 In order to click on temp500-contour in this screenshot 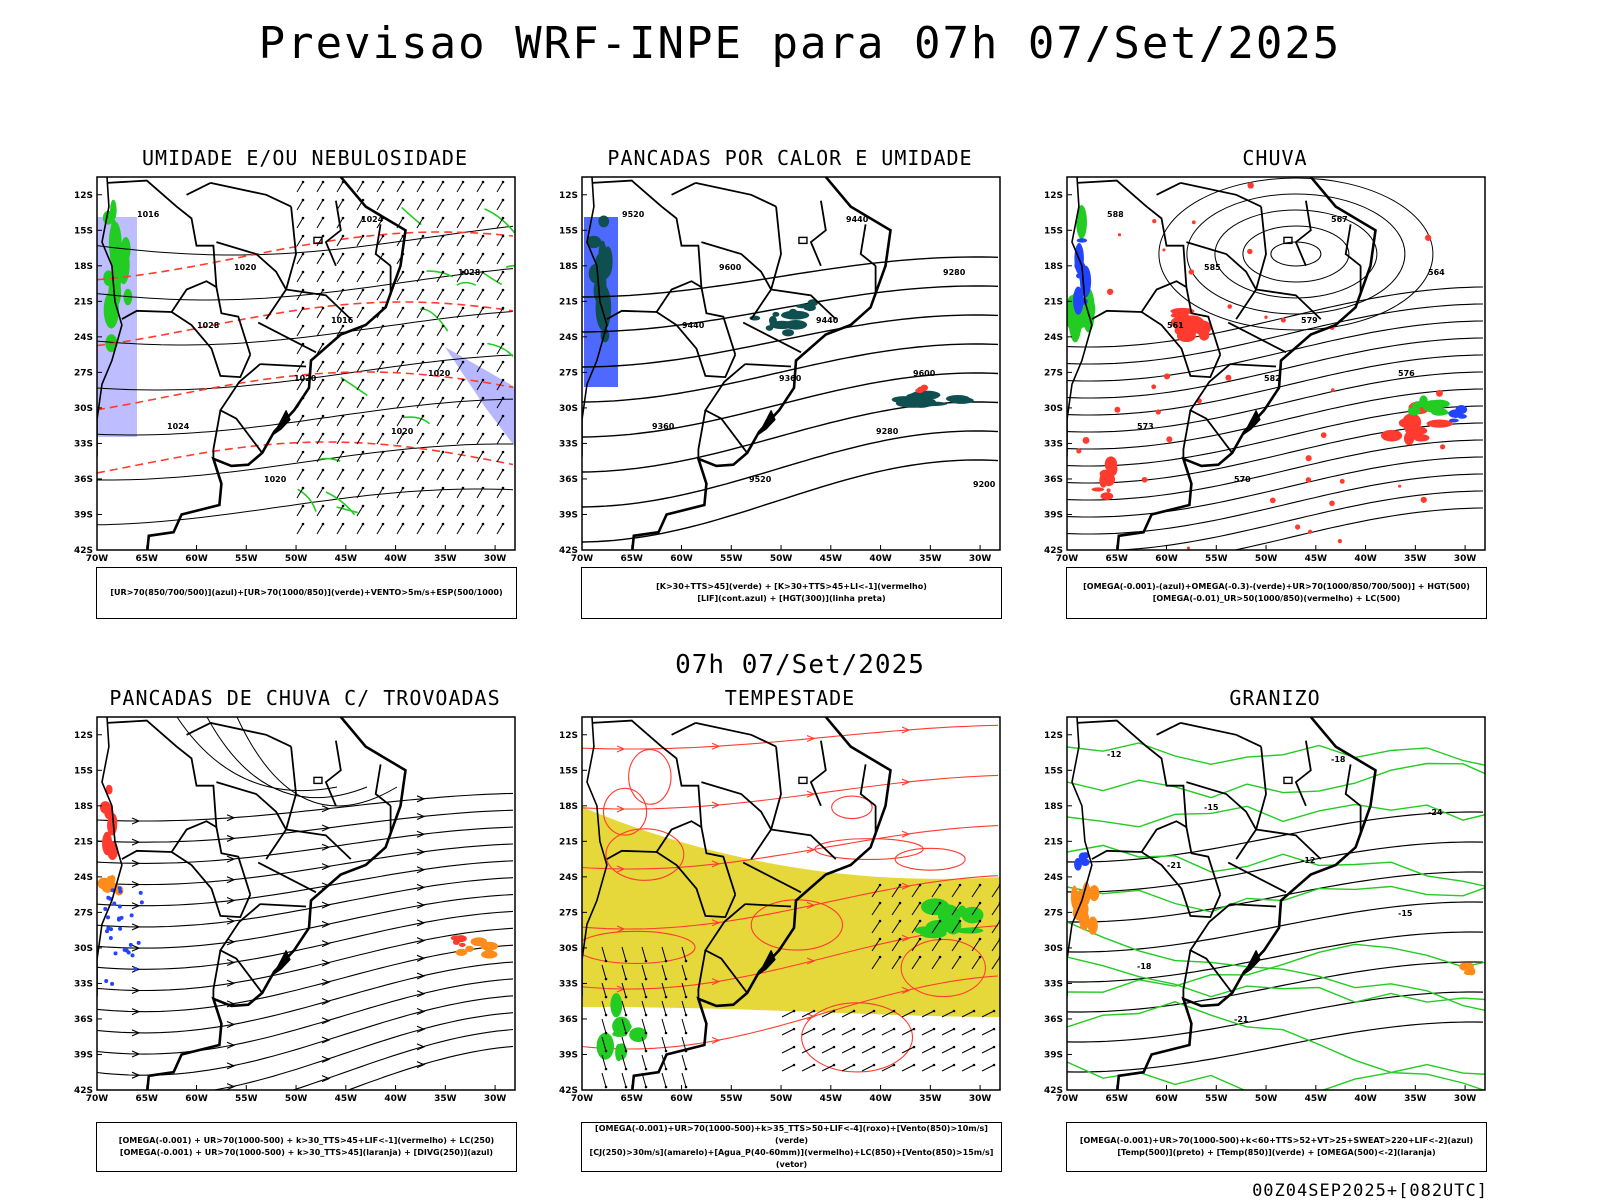, I will do `click(1275, 1047)`.